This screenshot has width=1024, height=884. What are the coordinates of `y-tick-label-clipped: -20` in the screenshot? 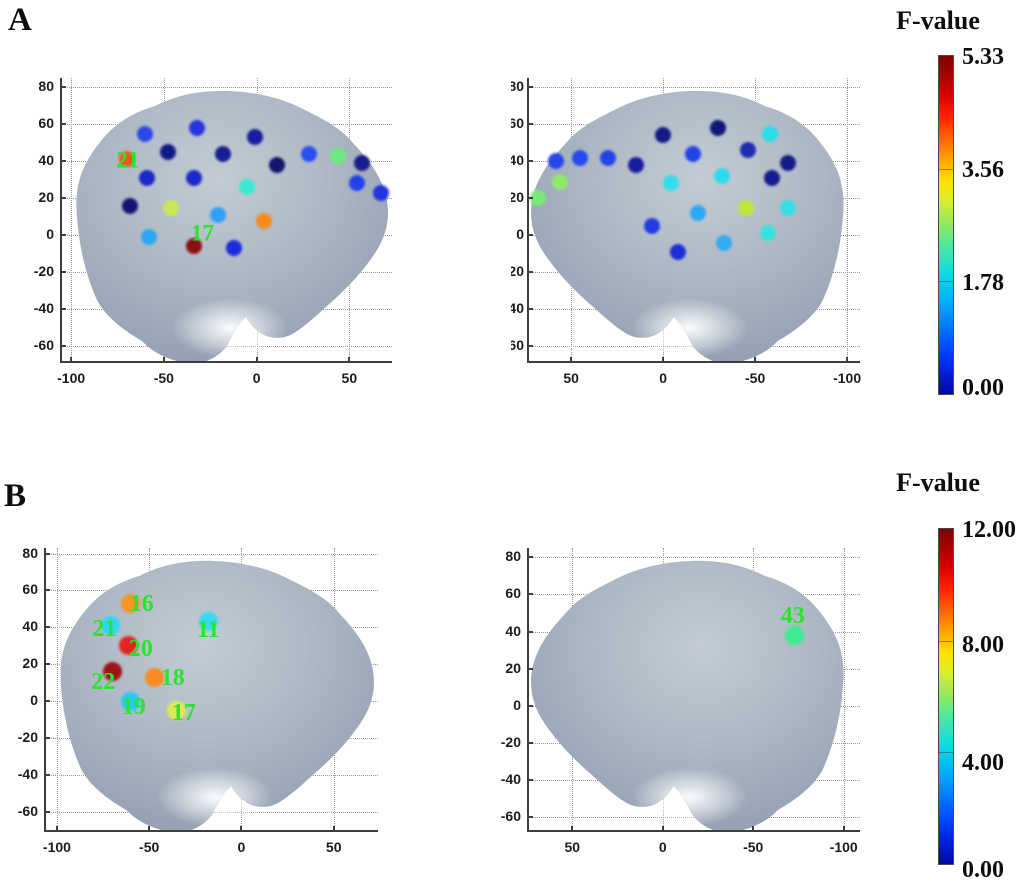 It's located at (517, 271).